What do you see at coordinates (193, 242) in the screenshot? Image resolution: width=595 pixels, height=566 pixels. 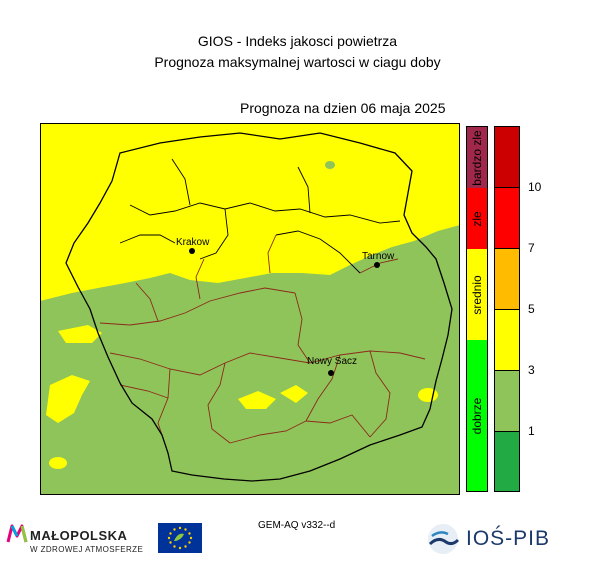 I see `city-label: Krakow` at bounding box center [193, 242].